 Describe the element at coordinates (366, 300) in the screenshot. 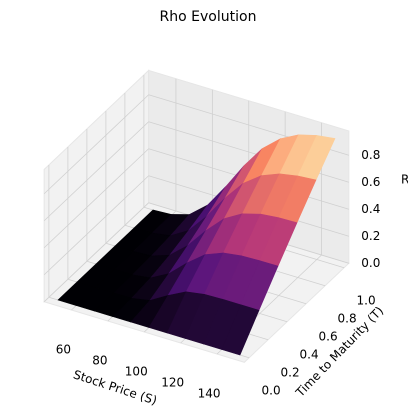

I see `y-tick-label: 1.0` at that location.